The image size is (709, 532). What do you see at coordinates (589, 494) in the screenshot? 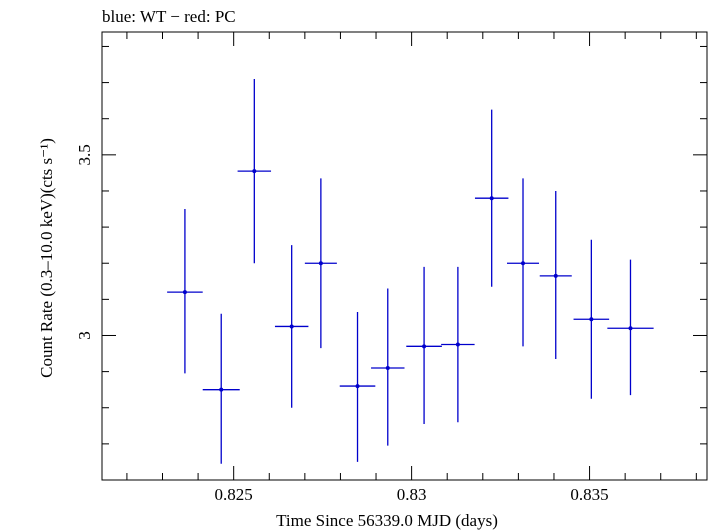
I see `x-tick-label: 0.835` at bounding box center [589, 494].